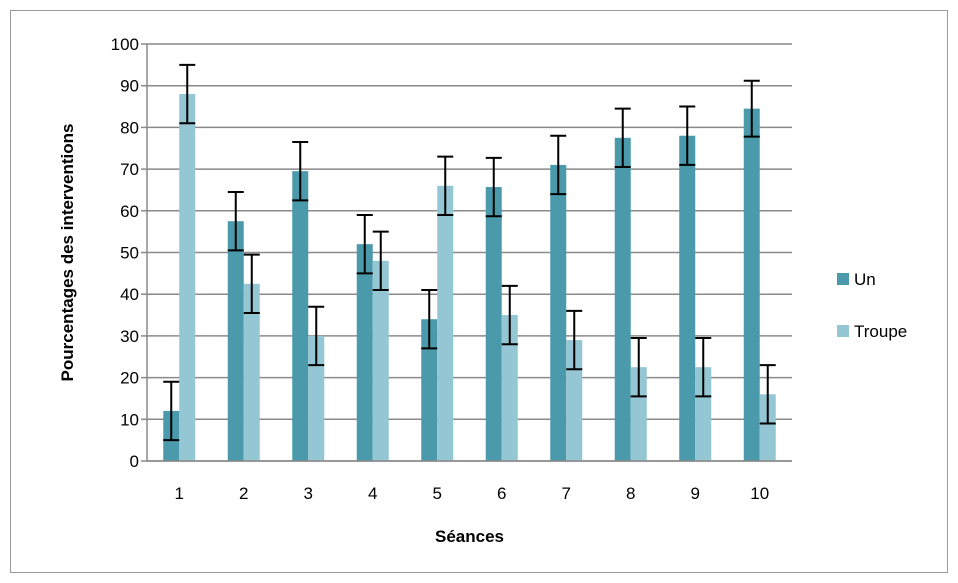 The image size is (958, 583). What do you see at coordinates (372, 493) in the screenshot?
I see `x-tick-label: 4` at bounding box center [372, 493].